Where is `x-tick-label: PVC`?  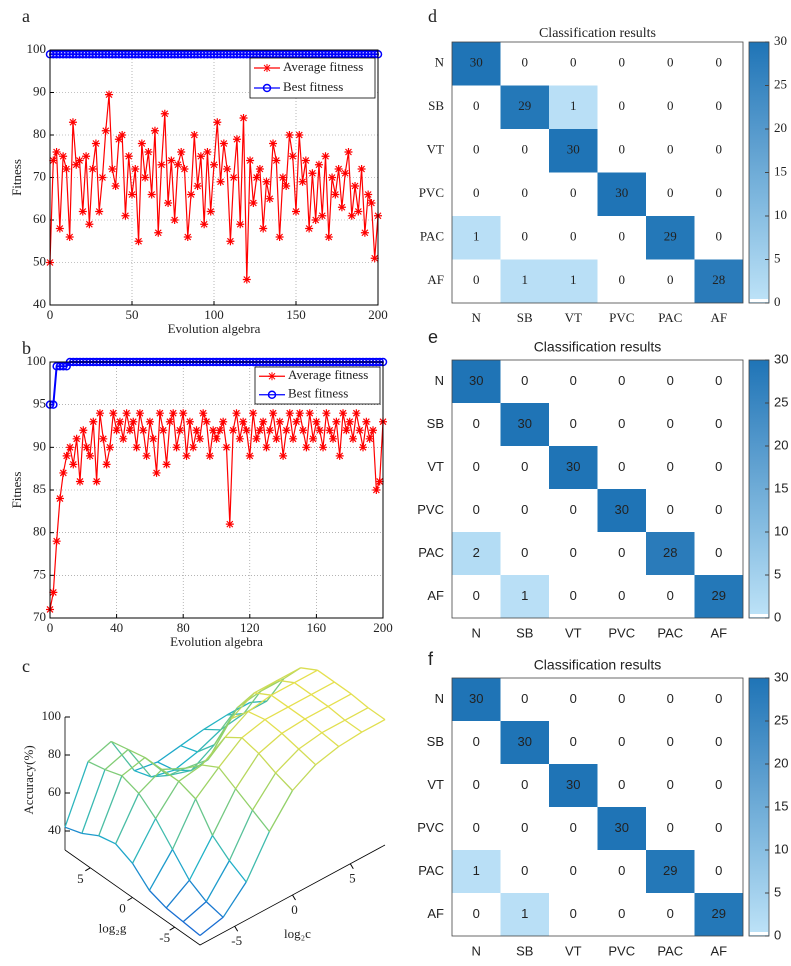
x-tick-label: PVC is located at coordinates (621, 950).